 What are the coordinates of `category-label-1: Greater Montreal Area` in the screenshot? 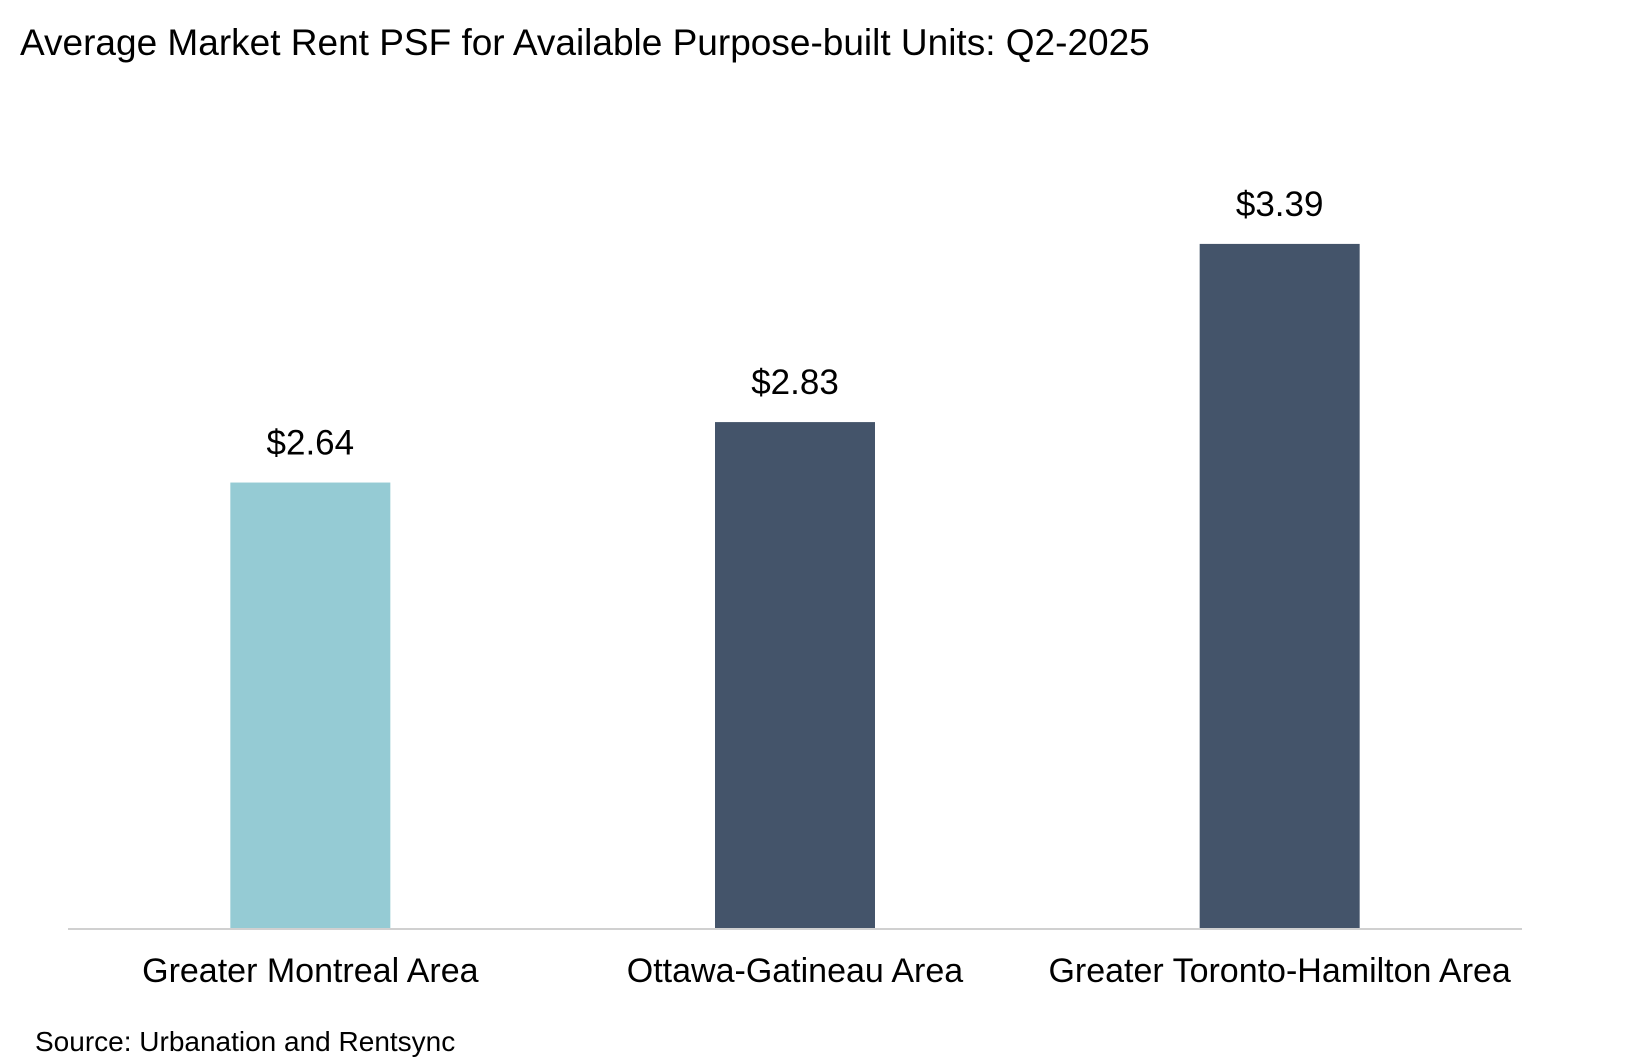 It's located at (310, 971).